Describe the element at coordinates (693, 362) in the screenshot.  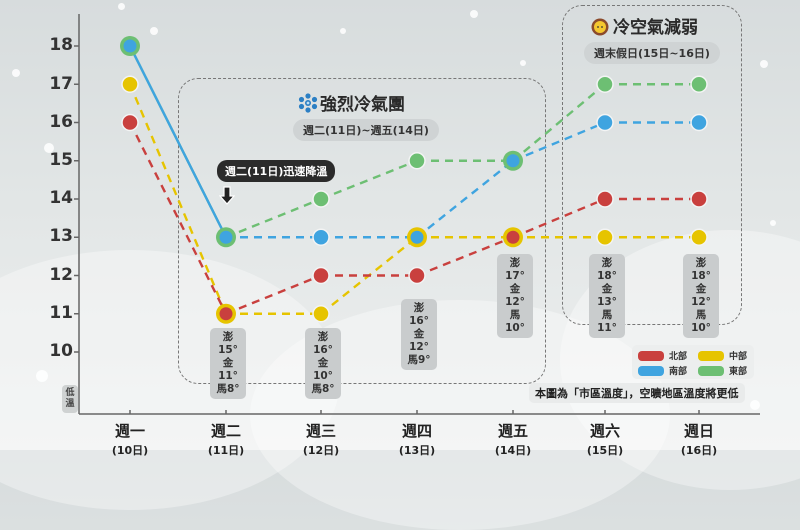
I see `legend: 北部 中部 南部 東部` at that location.